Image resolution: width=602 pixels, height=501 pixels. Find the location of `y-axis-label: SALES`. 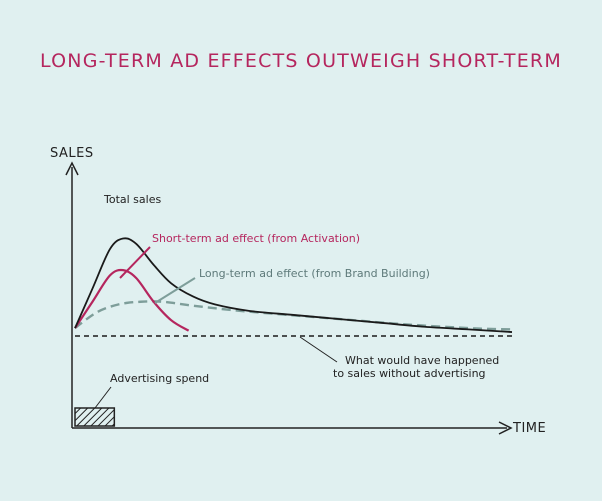

y-axis-label: SALES is located at coordinates (72, 153).